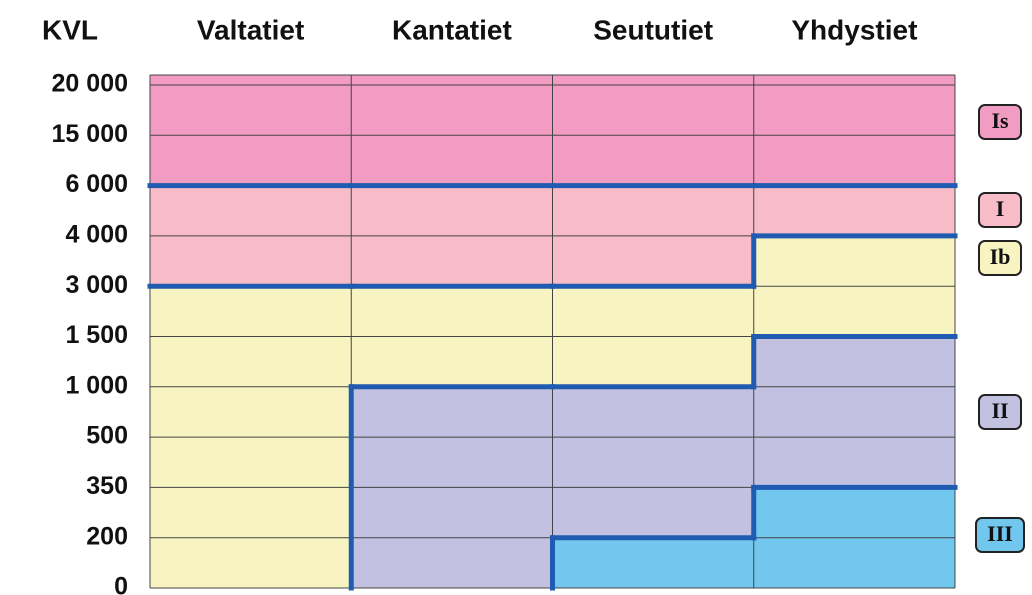 Image resolution: width=1032 pixels, height=595 pixels. What do you see at coordinates (90, 134) in the screenshot?
I see `level-label: 15 000` at bounding box center [90, 134].